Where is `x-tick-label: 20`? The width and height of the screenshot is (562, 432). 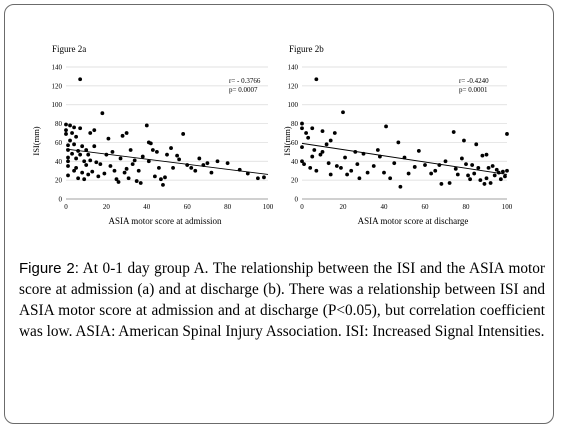 x-tick-label: 20 is located at coordinates (107, 207).